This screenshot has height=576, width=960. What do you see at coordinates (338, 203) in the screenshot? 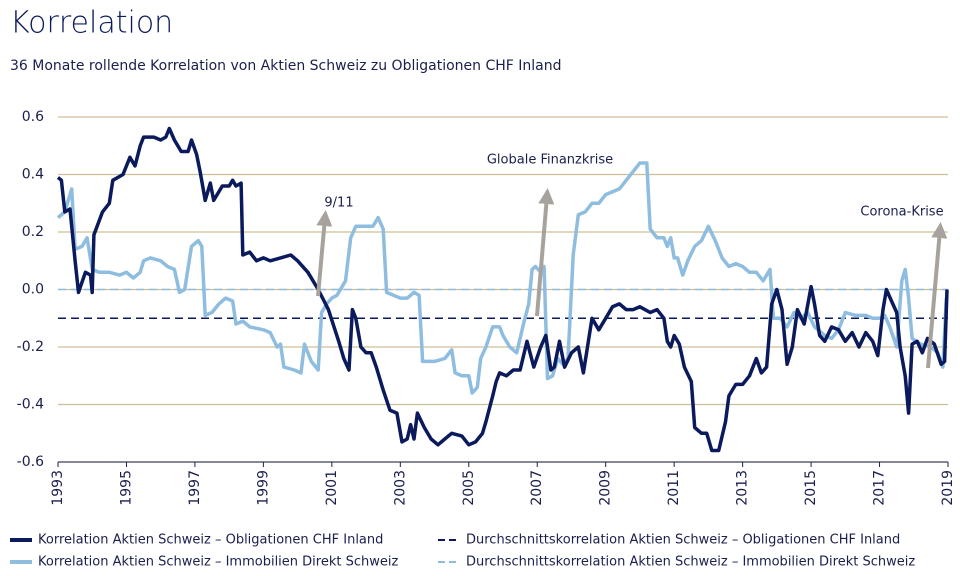
I see `annotation: 9/11` at bounding box center [338, 203].